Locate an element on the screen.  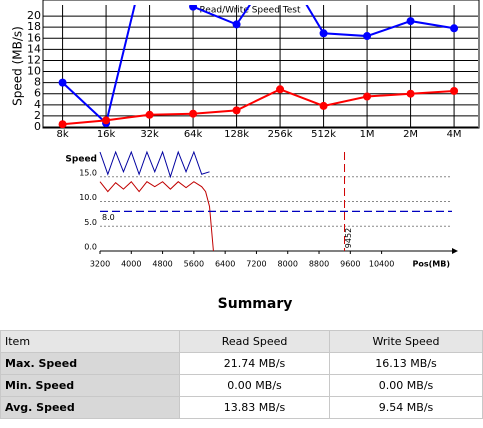
y-tick-label: 2 is located at coordinates (37, 115).